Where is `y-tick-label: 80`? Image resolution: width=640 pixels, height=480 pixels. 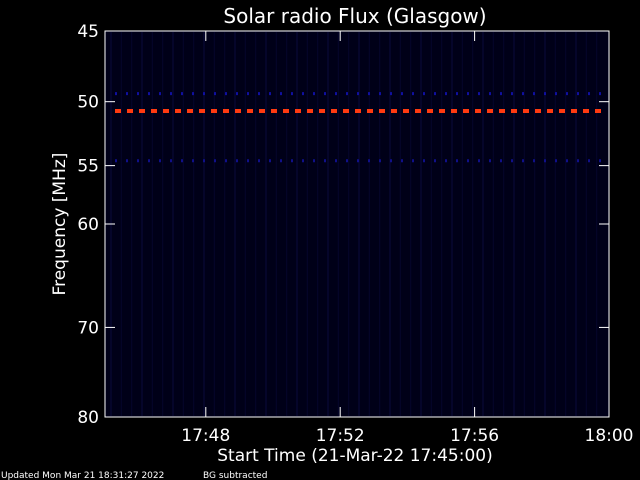 y-tick-label: 80 is located at coordinates (88, 418).